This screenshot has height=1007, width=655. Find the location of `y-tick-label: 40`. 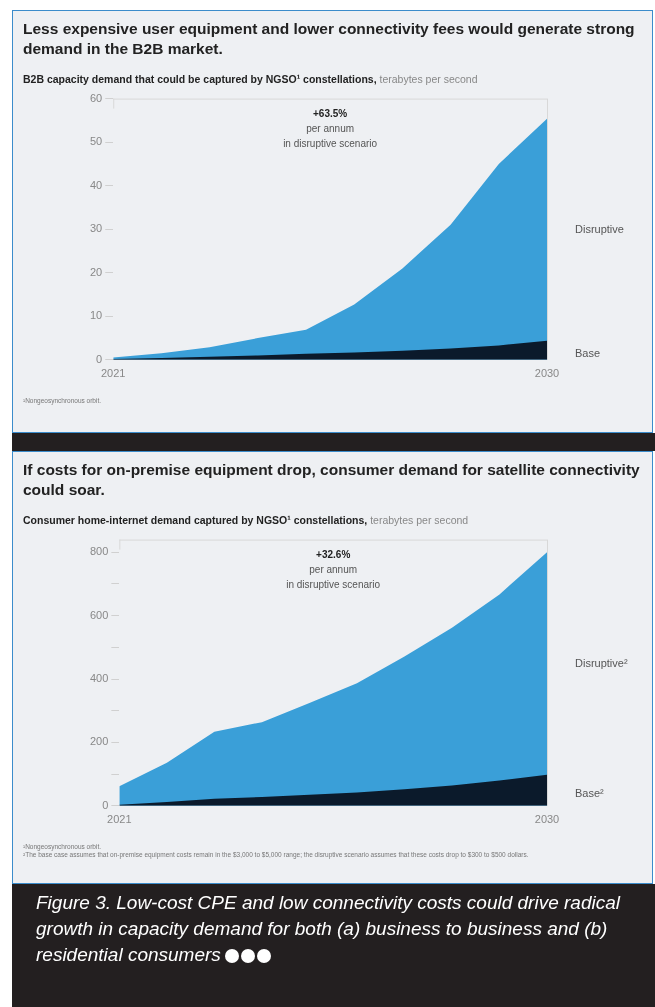

y-tick-label: 40 is located at coordinates (96, 184).